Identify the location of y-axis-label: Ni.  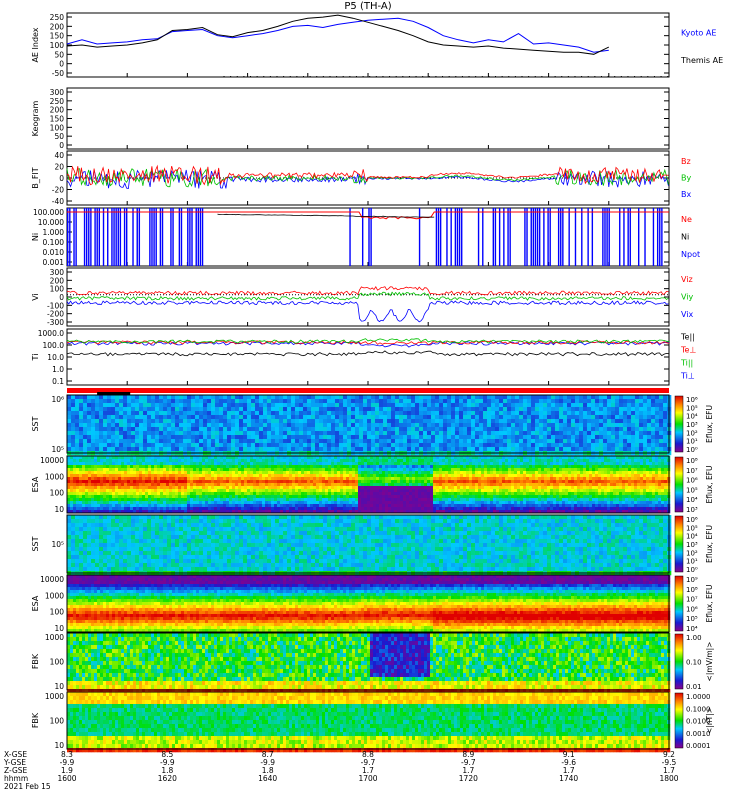
(35, 237).